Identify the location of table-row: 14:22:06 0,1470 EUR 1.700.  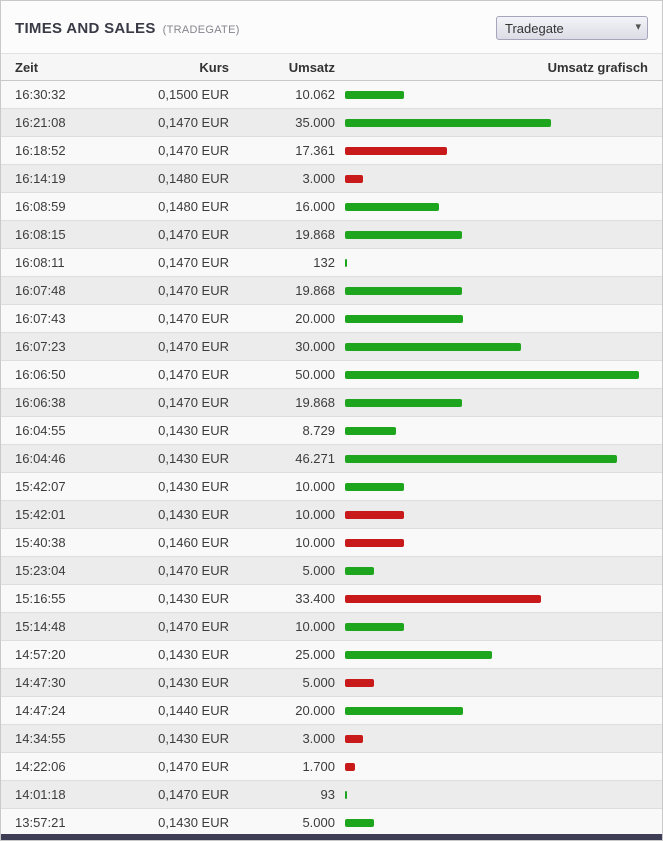
(331, 767).